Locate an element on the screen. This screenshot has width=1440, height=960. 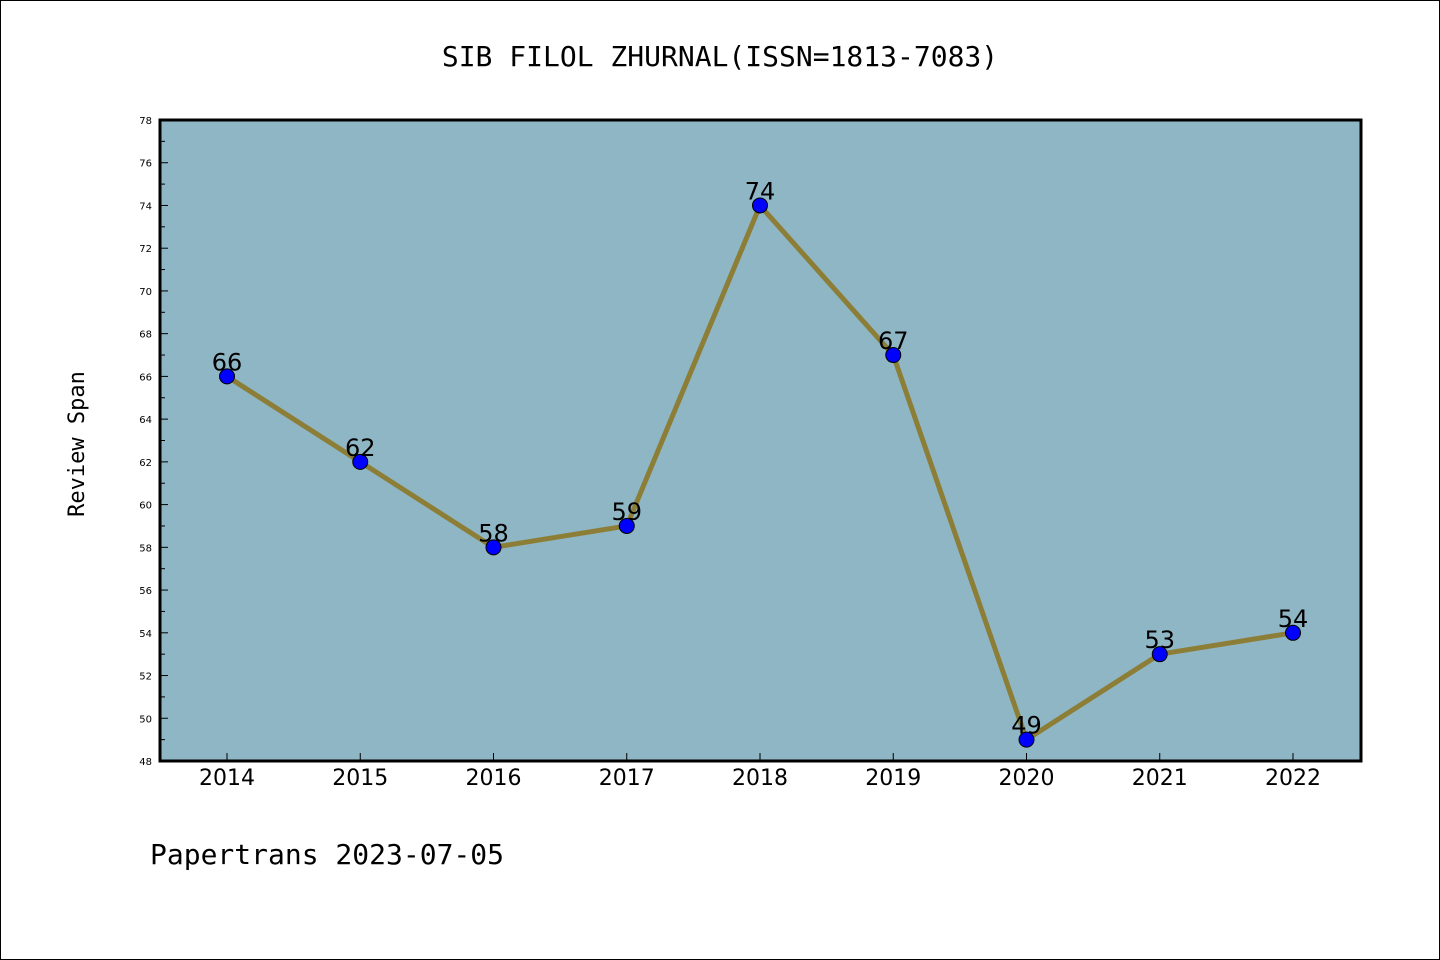
y-tick-label: 76 is located at coordinates (145, 164).